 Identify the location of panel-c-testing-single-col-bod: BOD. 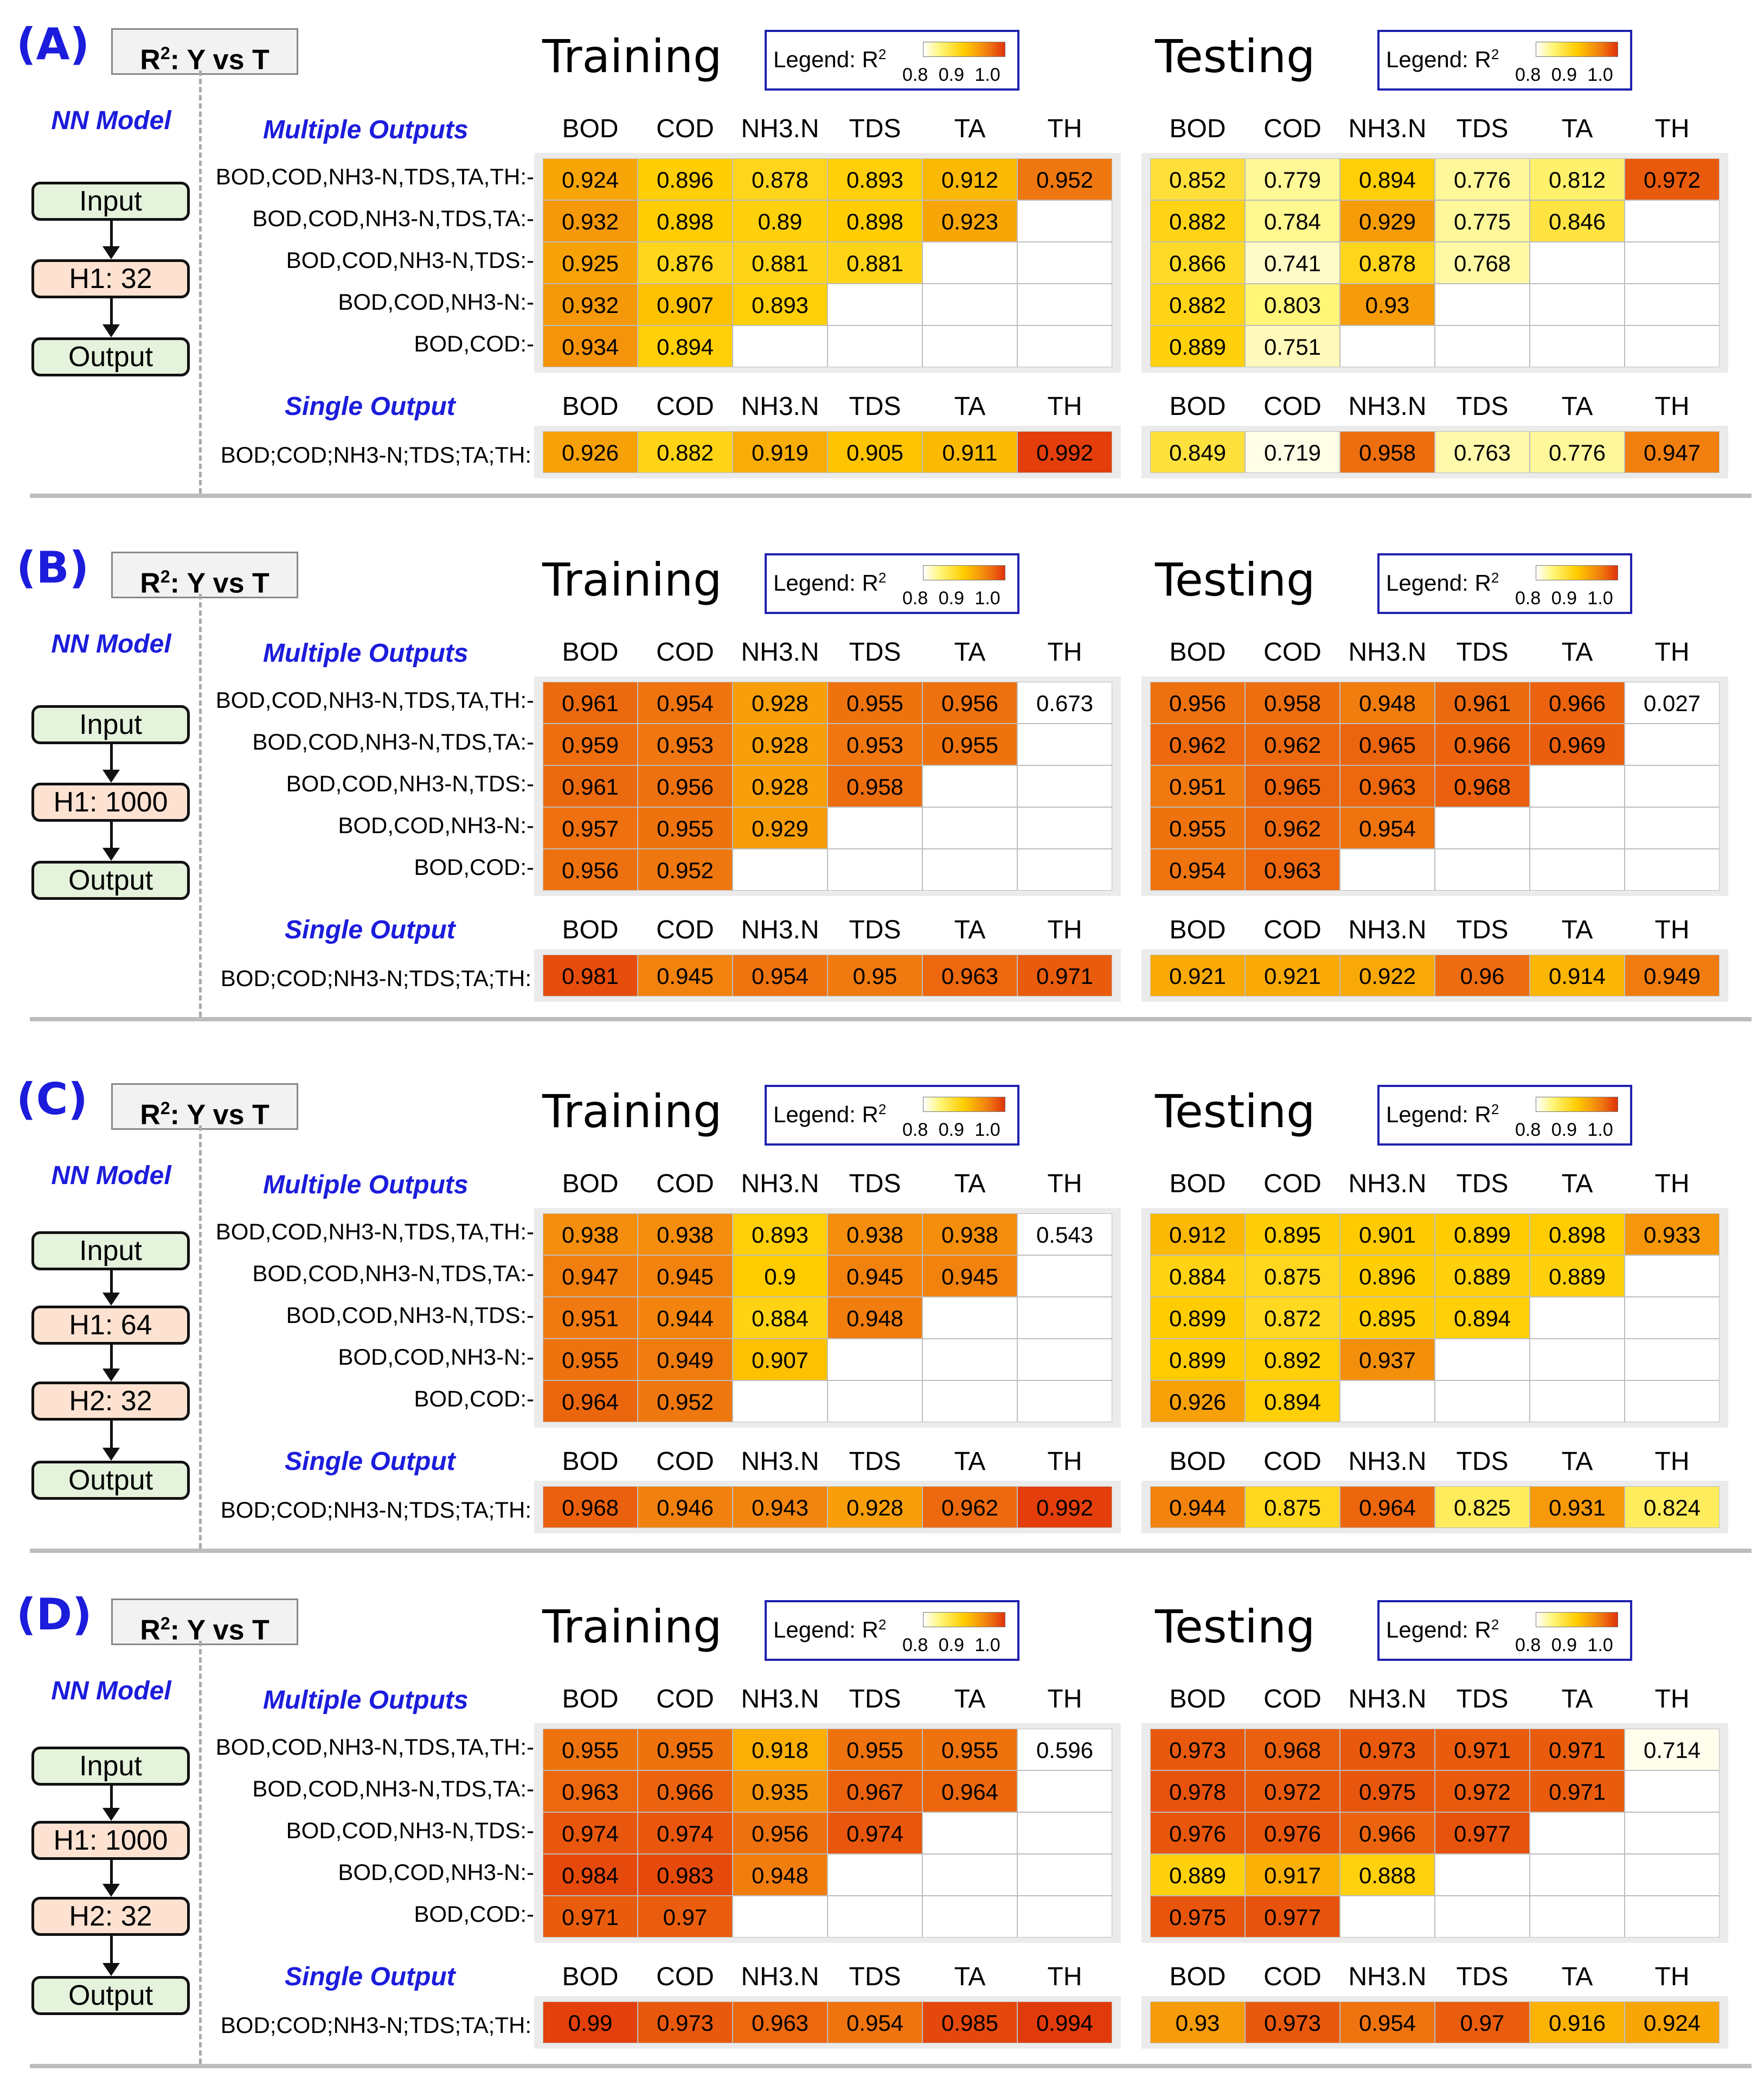
(1197, 1461).